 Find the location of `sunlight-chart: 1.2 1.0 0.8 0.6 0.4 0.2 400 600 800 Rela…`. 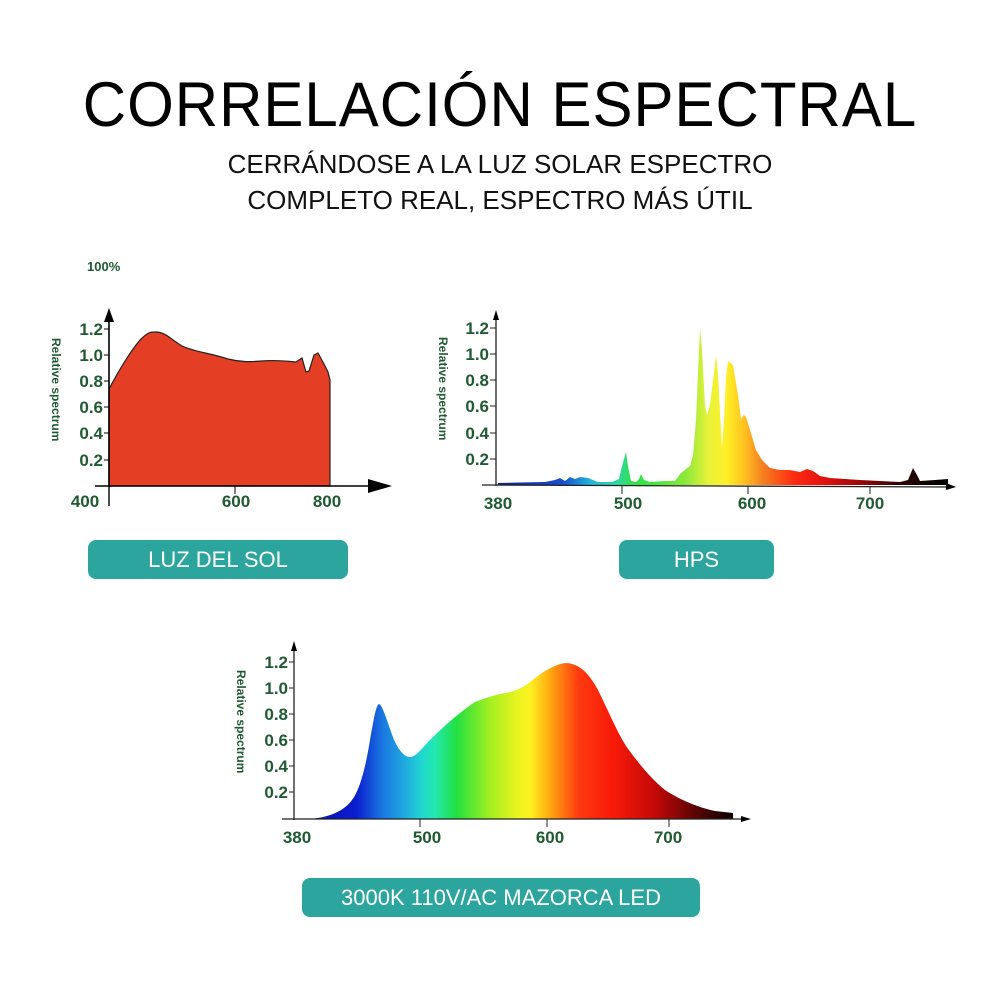

sunlight-chart: 1.2 1.0 0.8 0.6 0.4 0.2 400 600 800 Rela… is located at coordinates (220, 409).